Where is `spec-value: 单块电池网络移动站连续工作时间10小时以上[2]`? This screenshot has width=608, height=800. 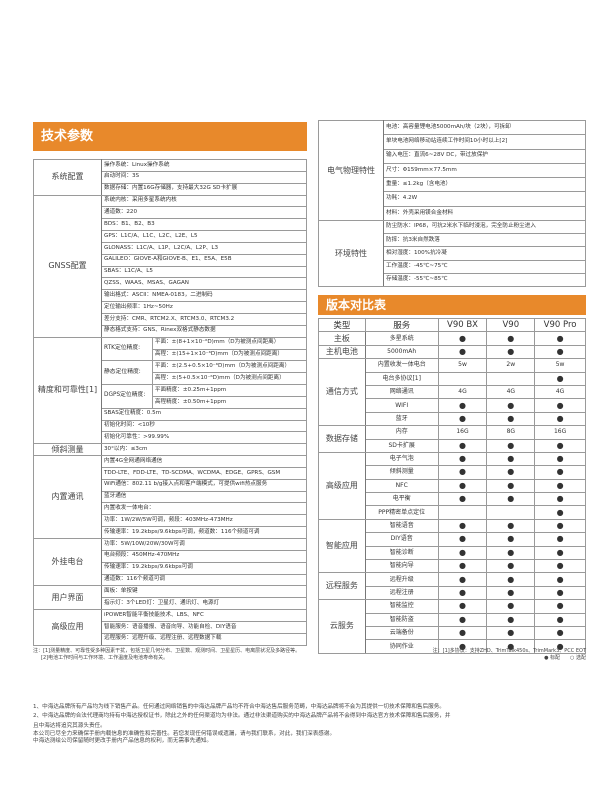
spec-value: 单块电池网络移动站连续工作时间10小时以上[2] is located at coordinates (484, 142).